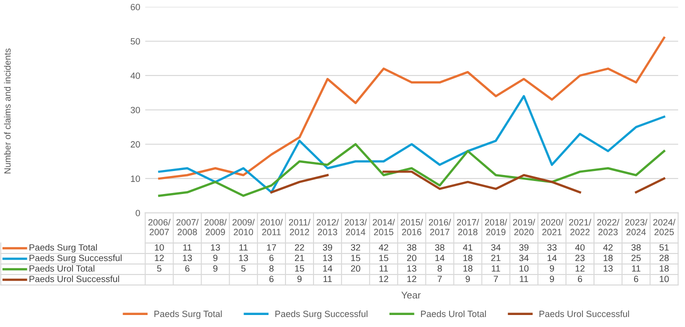  What do you see at coordinates (75, 279) in the screenshot?
I see `text: Paeds Urol Successful` at bounding box center [75, 279].